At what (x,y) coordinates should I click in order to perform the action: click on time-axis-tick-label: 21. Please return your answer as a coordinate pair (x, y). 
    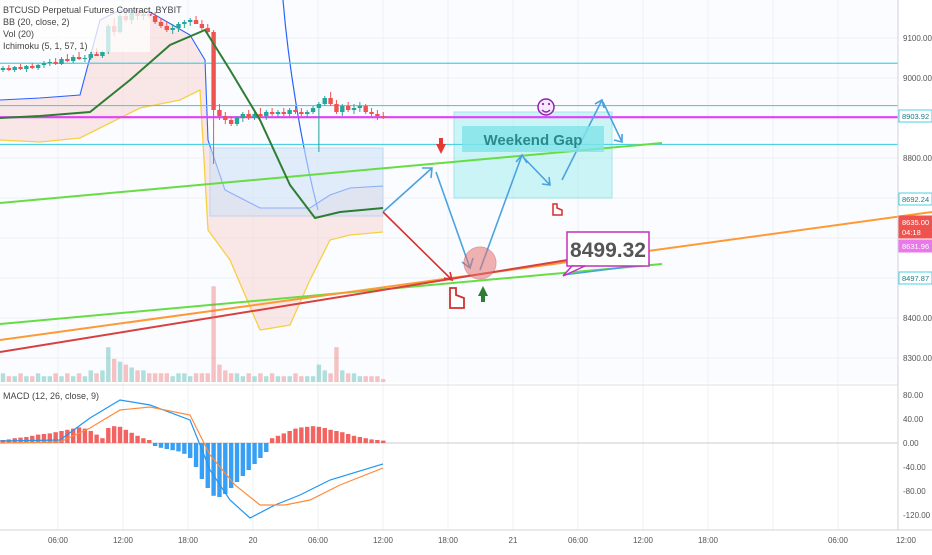
    Looking at the image, I should click on (513, 540).